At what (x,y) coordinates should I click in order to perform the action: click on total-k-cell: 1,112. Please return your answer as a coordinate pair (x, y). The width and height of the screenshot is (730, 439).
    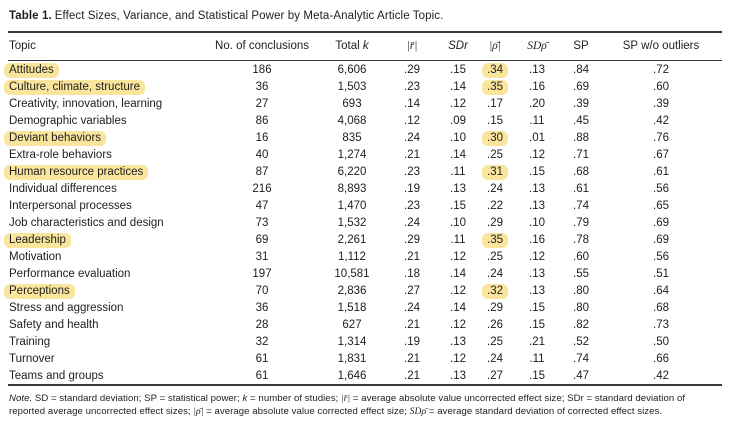
    Looking at the image, I should click on (352, 256).